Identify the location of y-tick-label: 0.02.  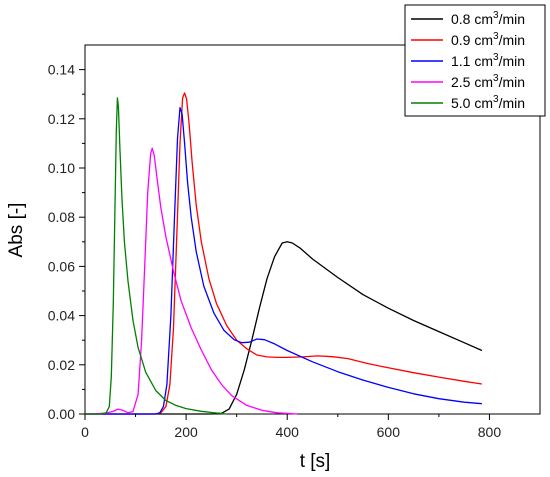
(61, 365).